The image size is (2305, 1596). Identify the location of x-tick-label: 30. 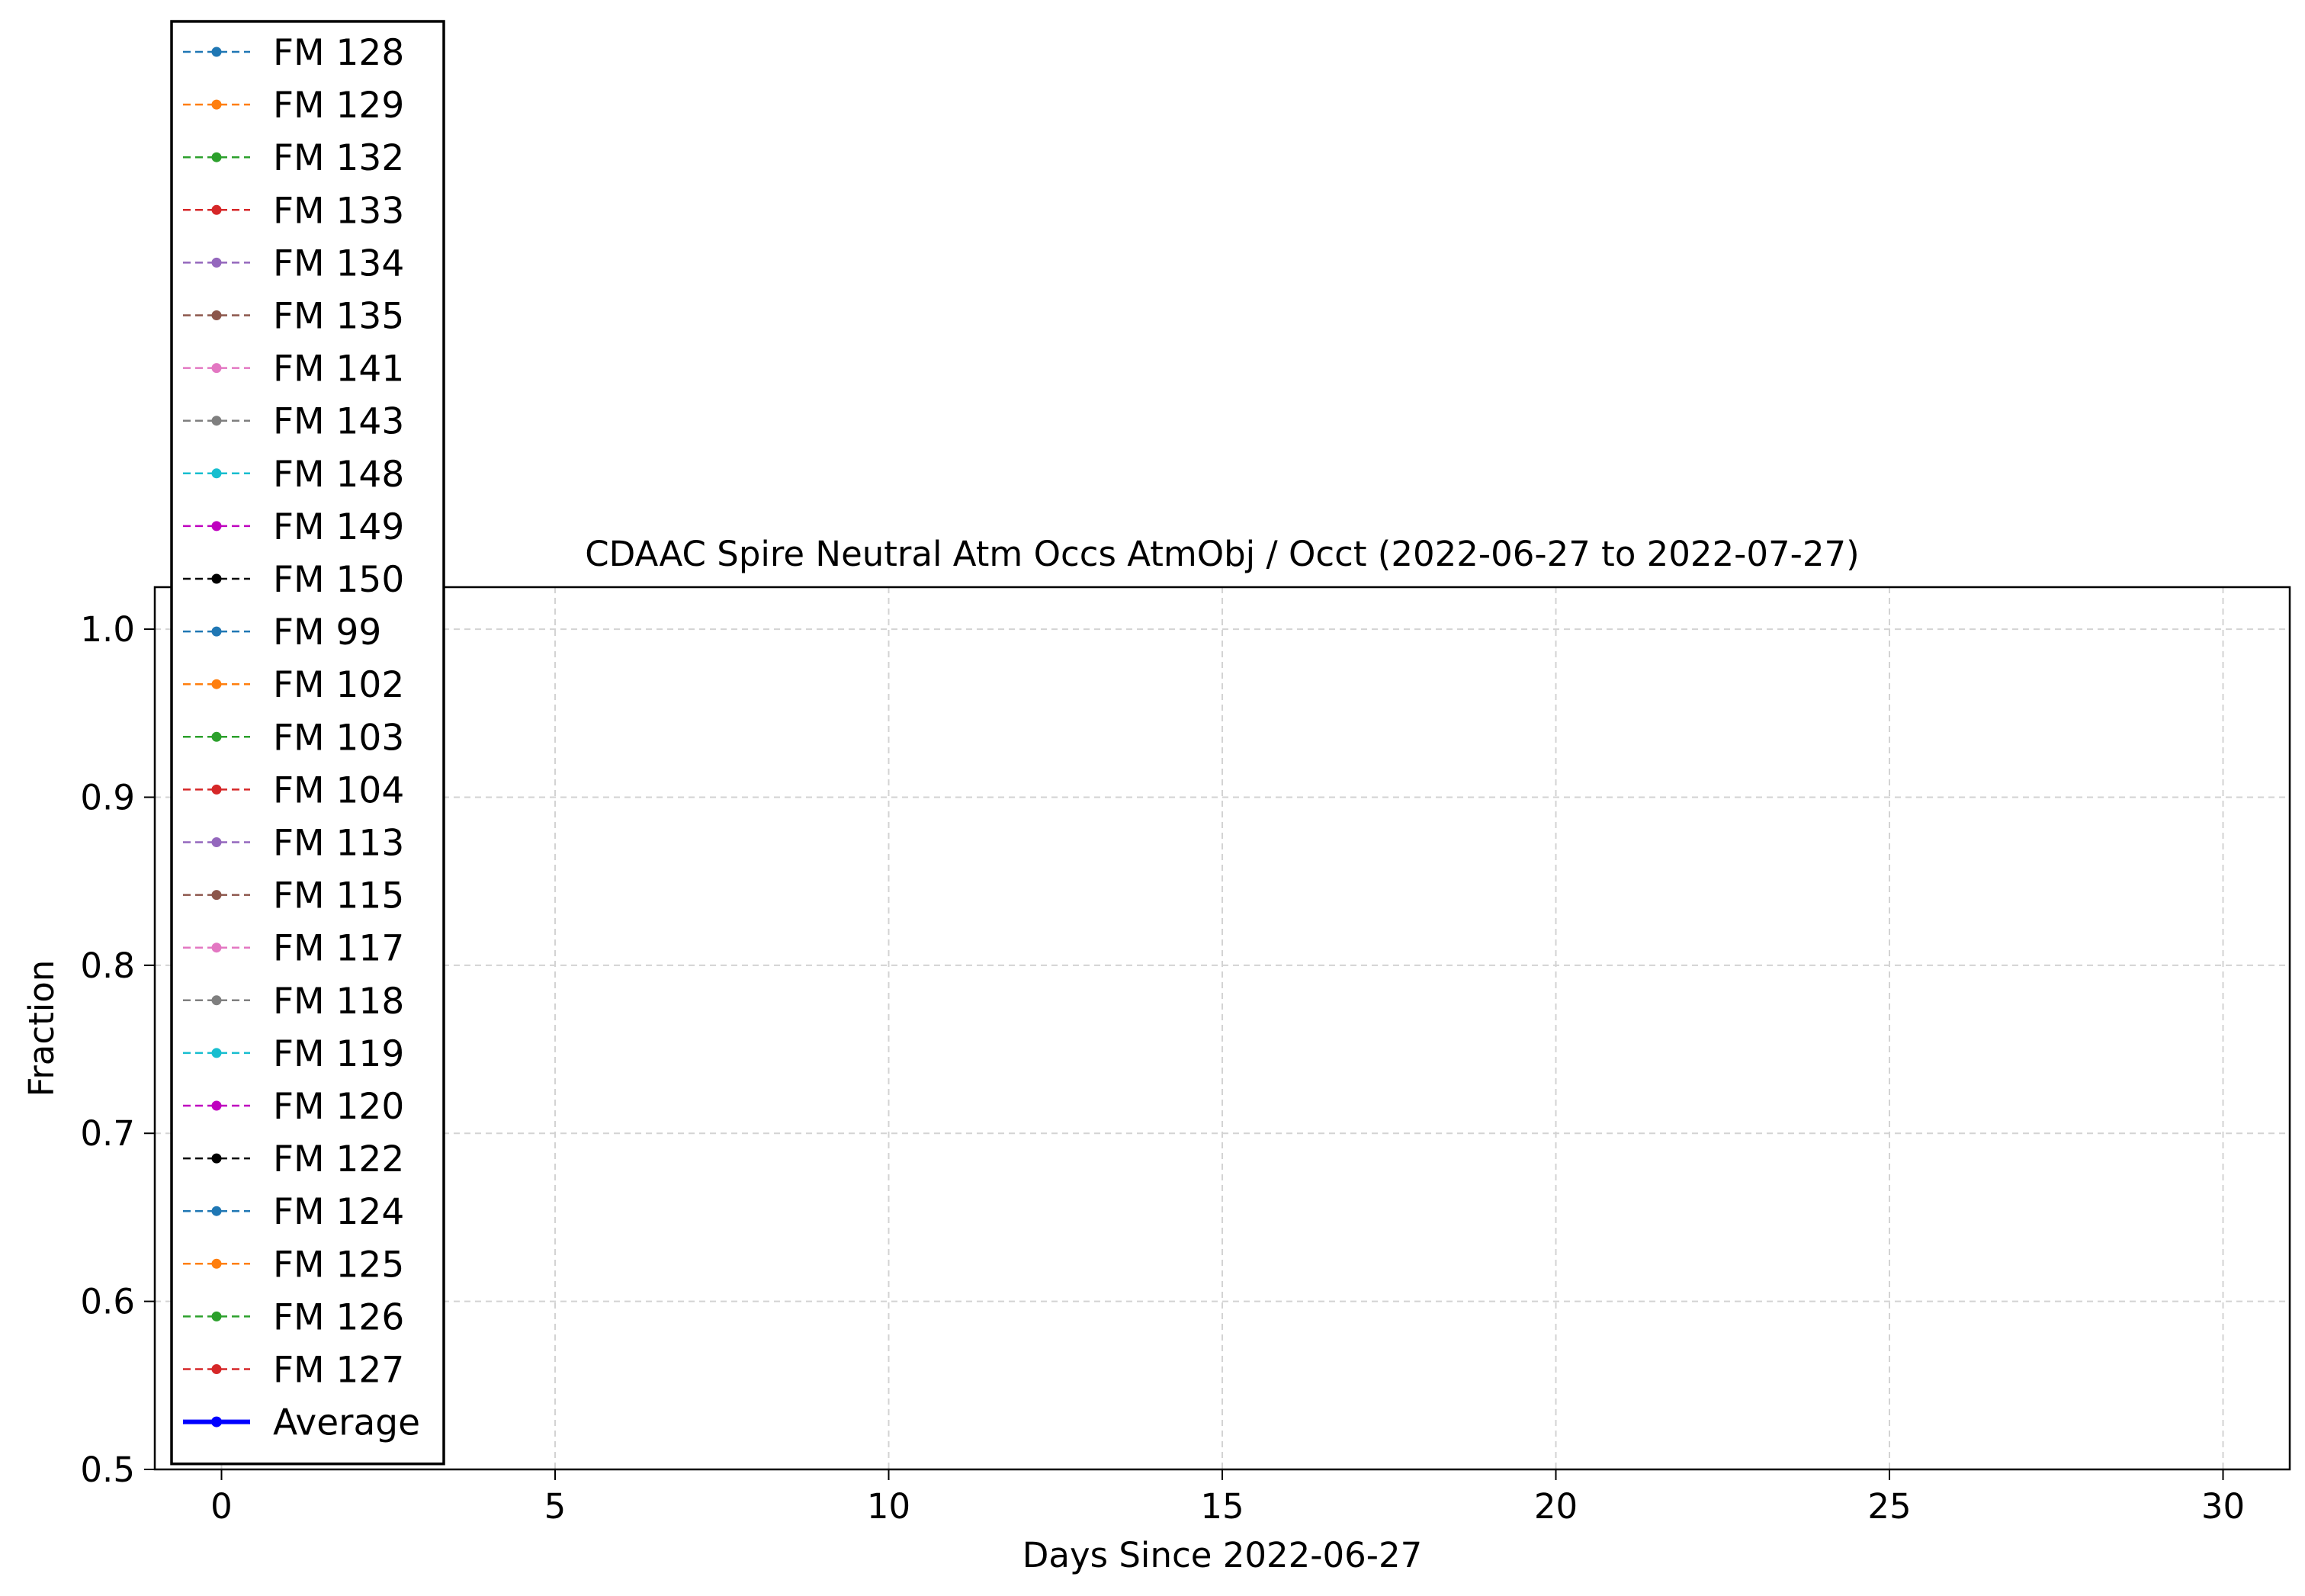
(2223, 1506).